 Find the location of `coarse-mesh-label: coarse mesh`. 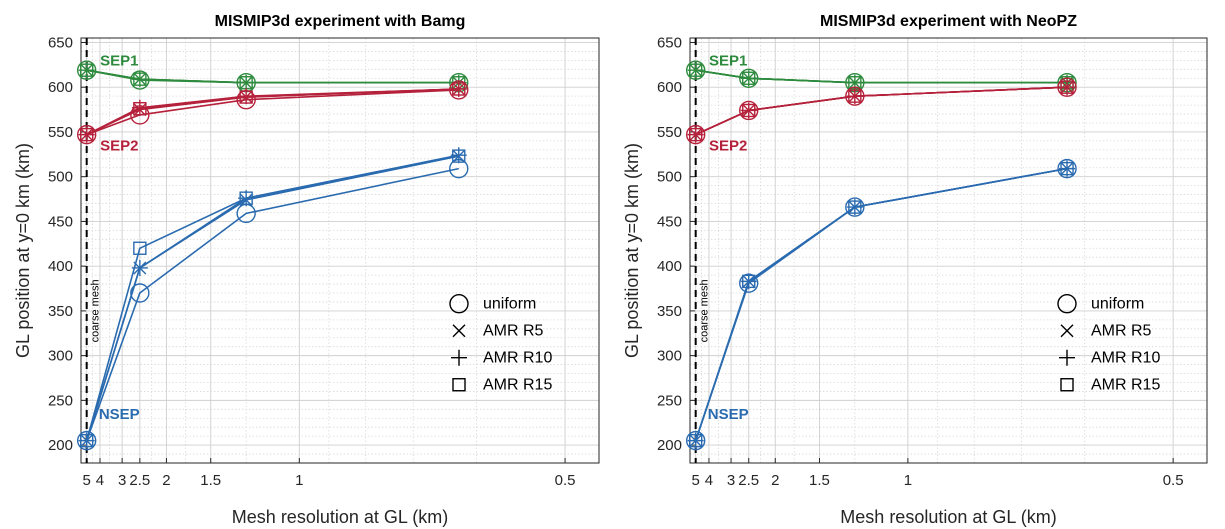

coarse-mesh-label: coarse mesh is located at coordinates (96, 310).